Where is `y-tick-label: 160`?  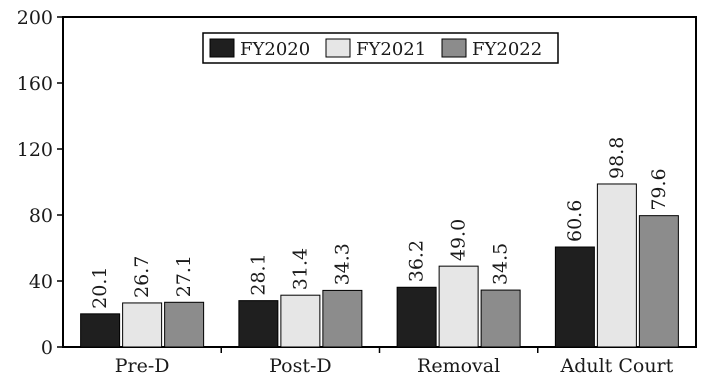 y-tick-label: 160 is located at coordinates (35, 84).